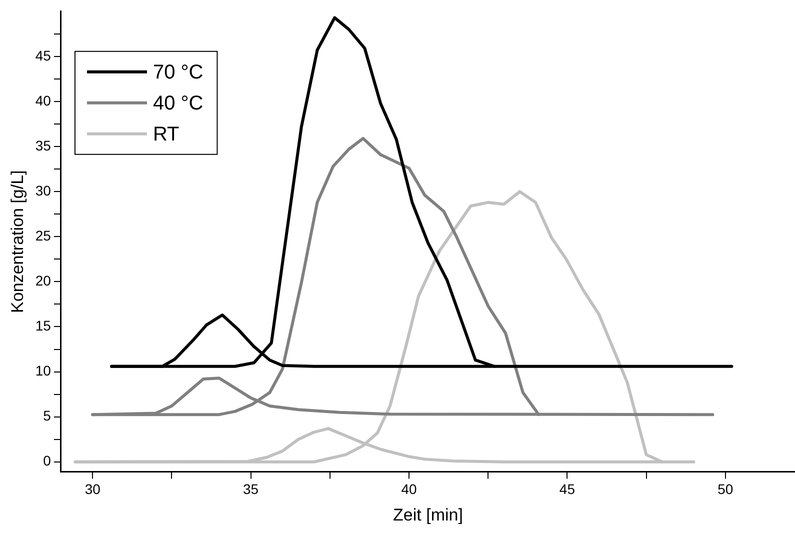 The image size is (795, 534). I want to click on legend-label: 70 °C, so click(178, 72).